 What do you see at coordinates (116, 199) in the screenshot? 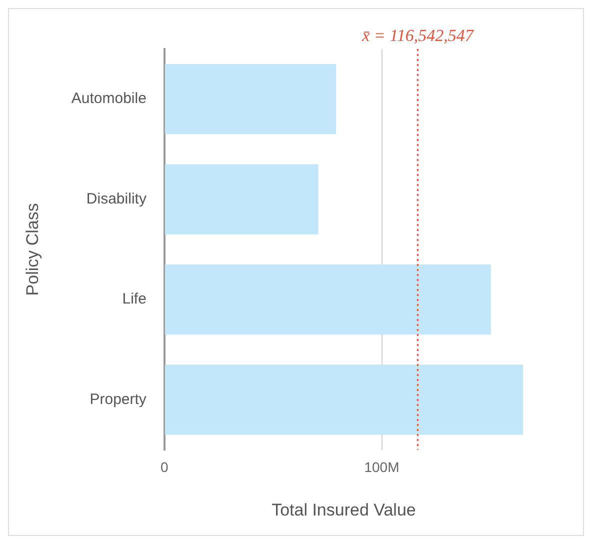
I see `y-tick-label: Disability` at bounding box center [116, 199].